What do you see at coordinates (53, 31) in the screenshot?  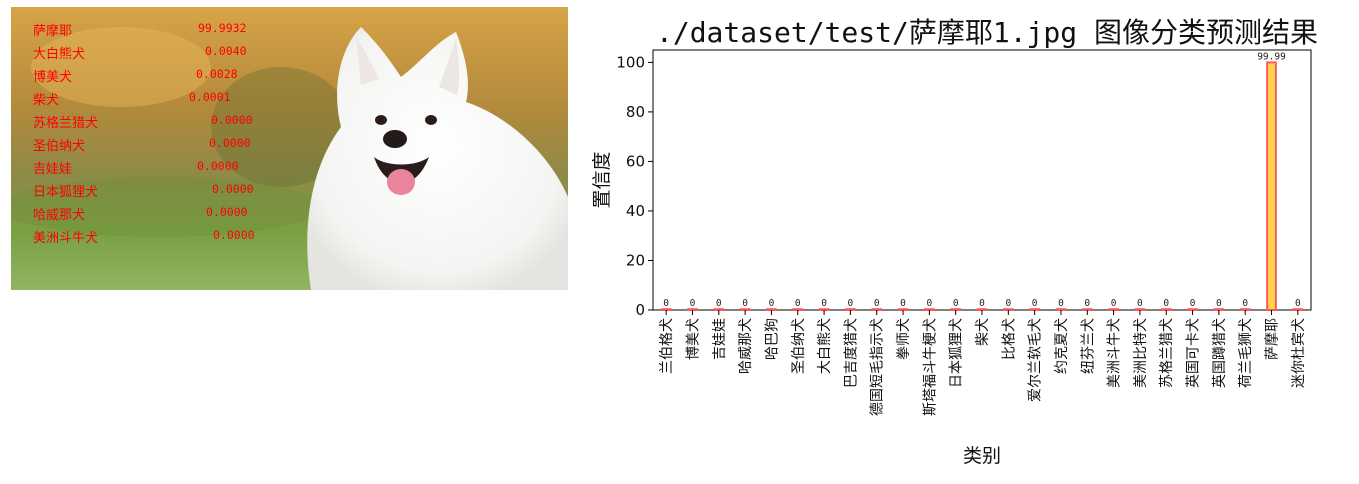 I see `prediction-label: 萨摩耶` at bounding box center [53, 31].